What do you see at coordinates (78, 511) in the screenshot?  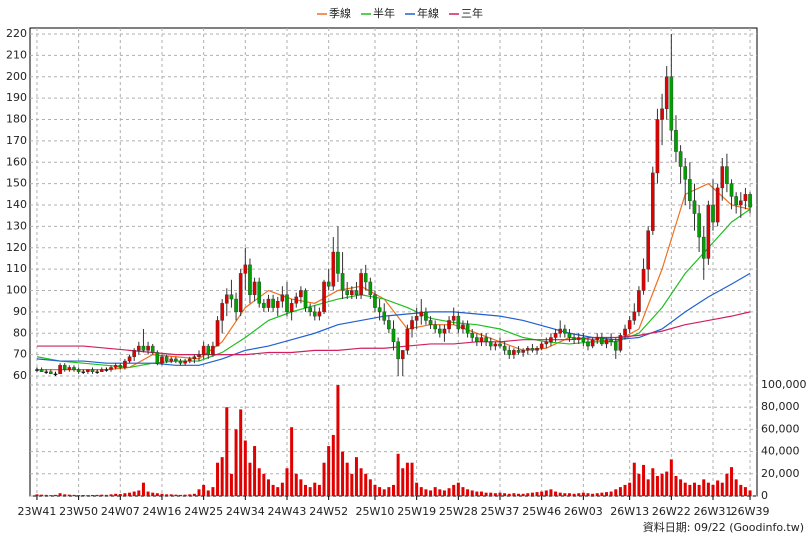 I see `x-tick-label: 23W50` at bounding box center [78, 511].